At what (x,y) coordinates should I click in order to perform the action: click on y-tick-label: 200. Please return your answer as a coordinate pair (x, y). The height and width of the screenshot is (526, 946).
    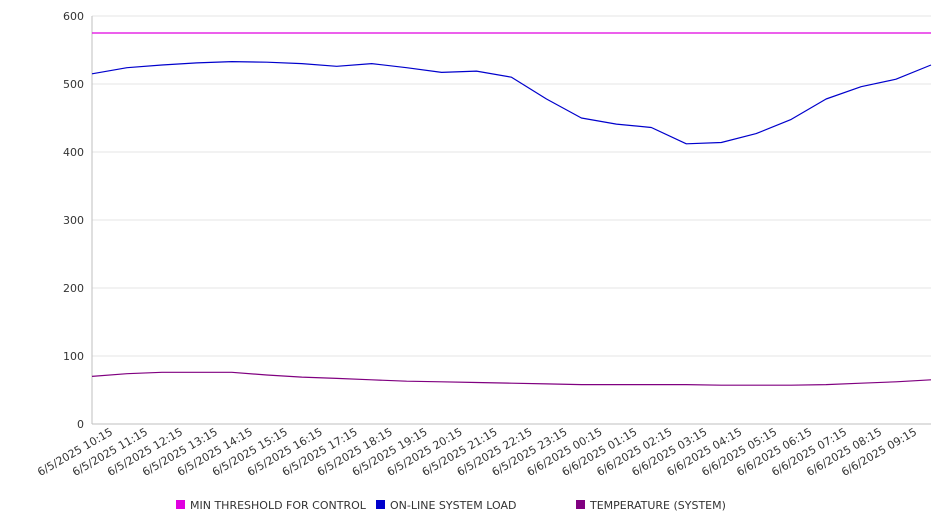
    Looking at the image, I should click on (73, 288).